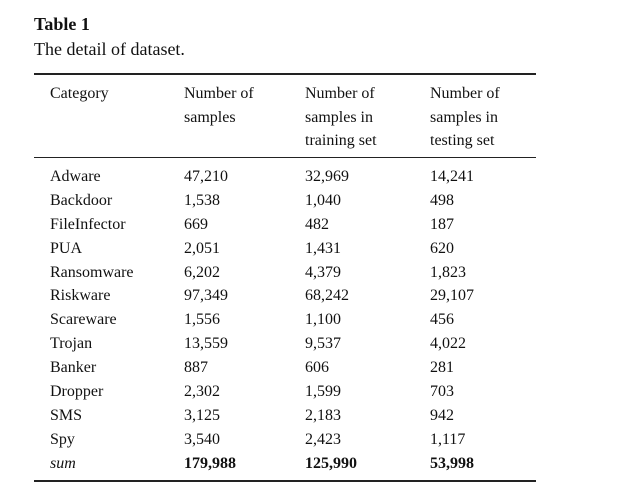 Image resolution: width=638 pixels, height=495 pixels. Describe the element at coordinates (92, 272) in the screenshot. I see `cell-category: Ransomware` at that location.